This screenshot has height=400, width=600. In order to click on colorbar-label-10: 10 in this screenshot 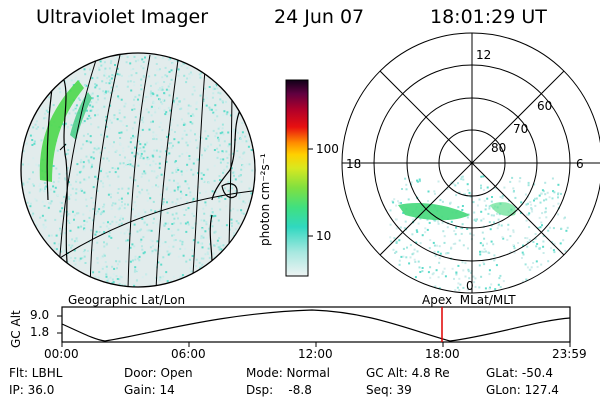, I will do `click(324, 236)`.